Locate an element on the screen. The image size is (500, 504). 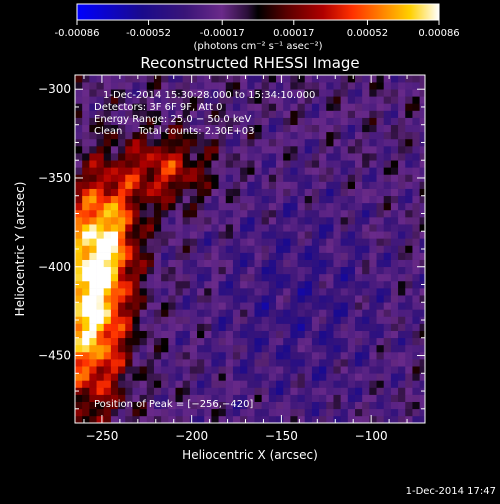
info-time-range: 1-Dec-2014 15:30:28.000 to 15:34:10.000 is located at coordinates (209, 95).